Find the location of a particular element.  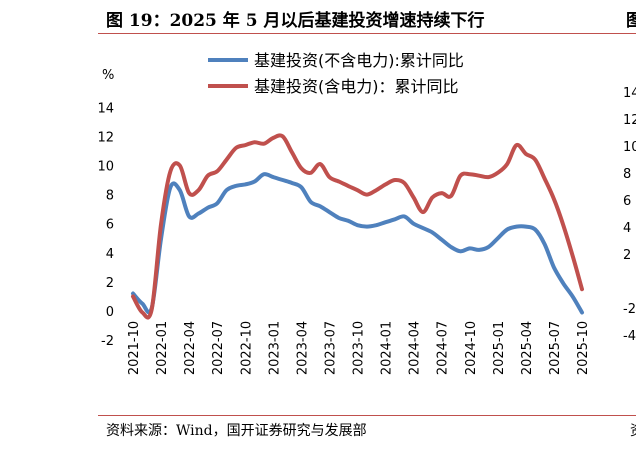

right-panel-tick-label: 8 is located at coordinates (627, 174).